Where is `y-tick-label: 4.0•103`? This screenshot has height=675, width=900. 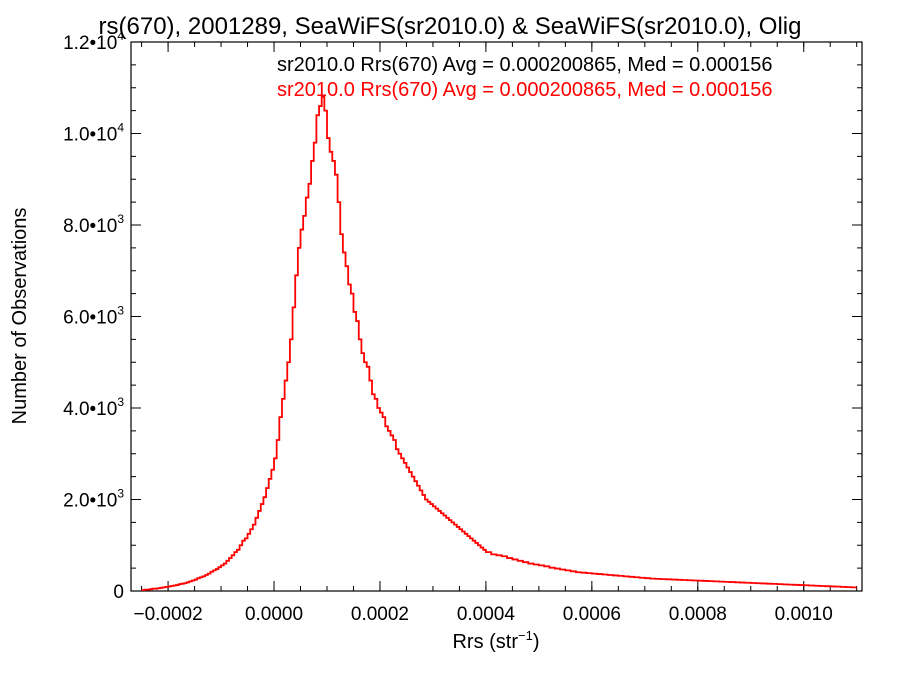 y-tick-label: 4.0•103 is located at coordinates (93, 407).